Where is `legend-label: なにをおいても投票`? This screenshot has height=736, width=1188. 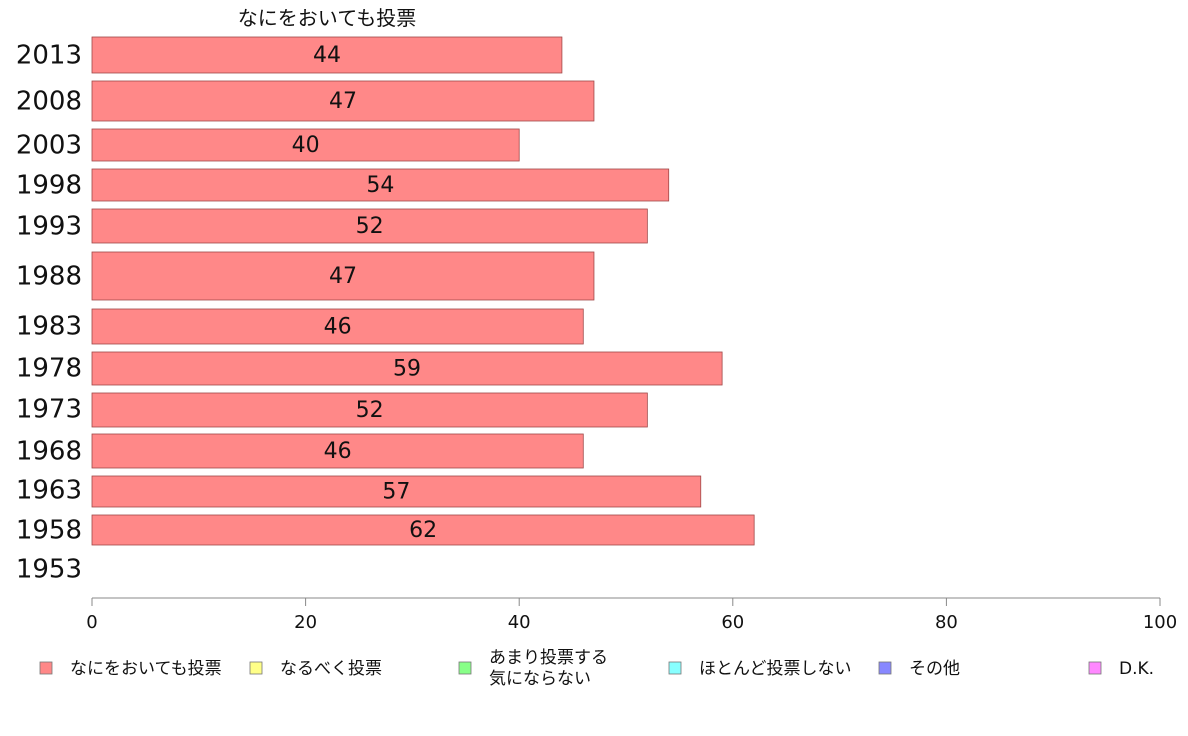 legend-label: なにをおいても投票 is located at coordinates (146, 669).